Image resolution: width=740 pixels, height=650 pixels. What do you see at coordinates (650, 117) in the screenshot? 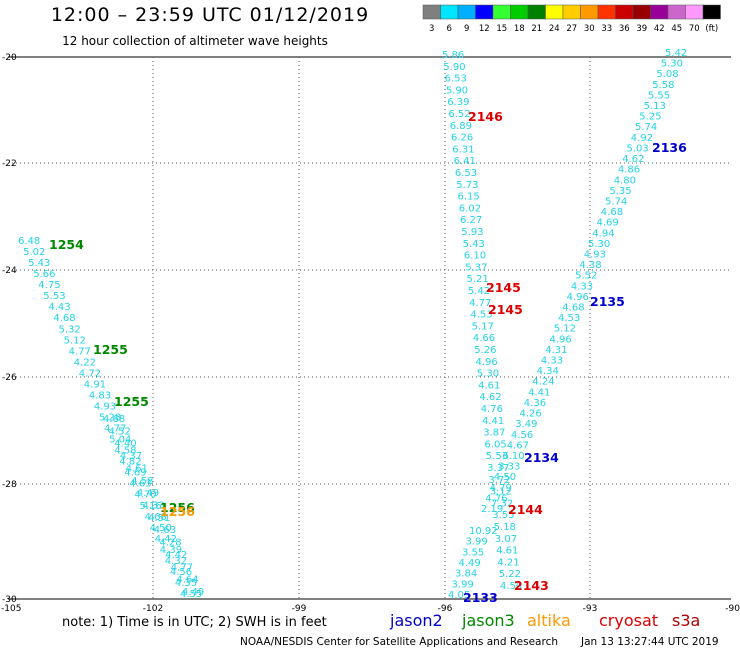
I see `wave-height-value: 5.25` at bounding box center [650, 117].